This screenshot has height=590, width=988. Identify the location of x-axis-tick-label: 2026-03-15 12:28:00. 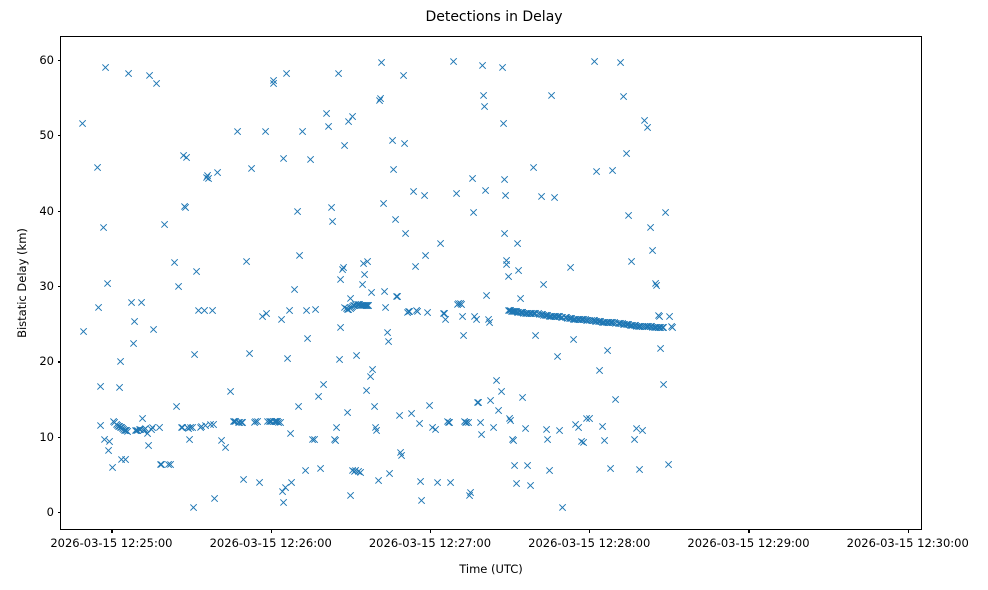
(589, 543).